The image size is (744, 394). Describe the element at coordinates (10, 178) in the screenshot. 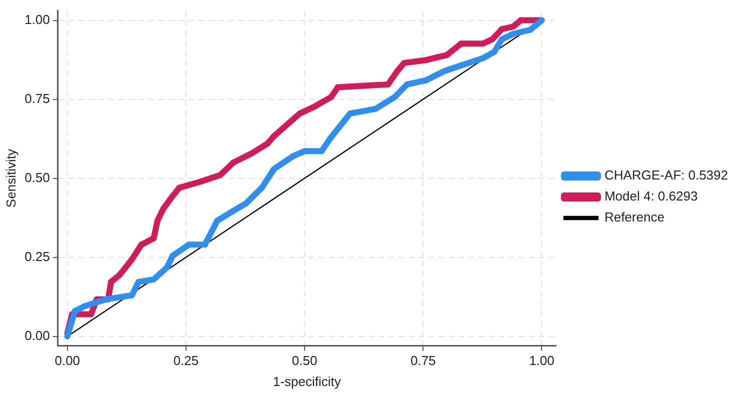

I see `y-axis-title: Sensitivity` at that location.